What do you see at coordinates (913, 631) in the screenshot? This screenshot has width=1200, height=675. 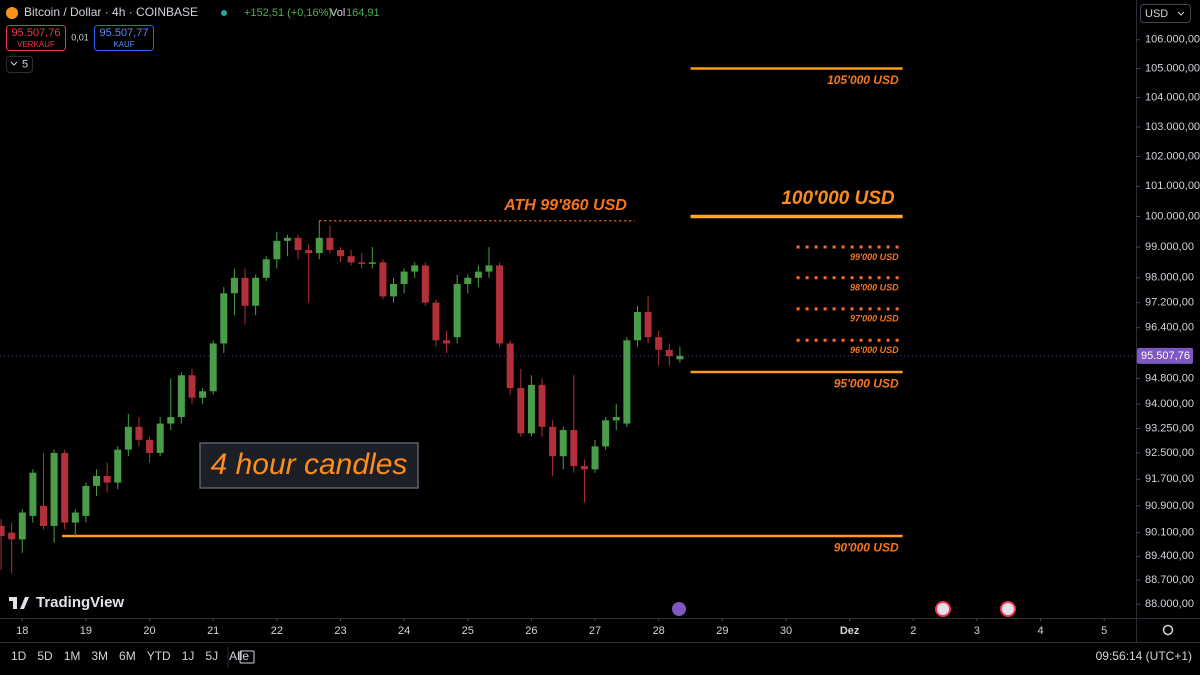 I see `x-tick-label: 2` at bounding box center [913, 631].